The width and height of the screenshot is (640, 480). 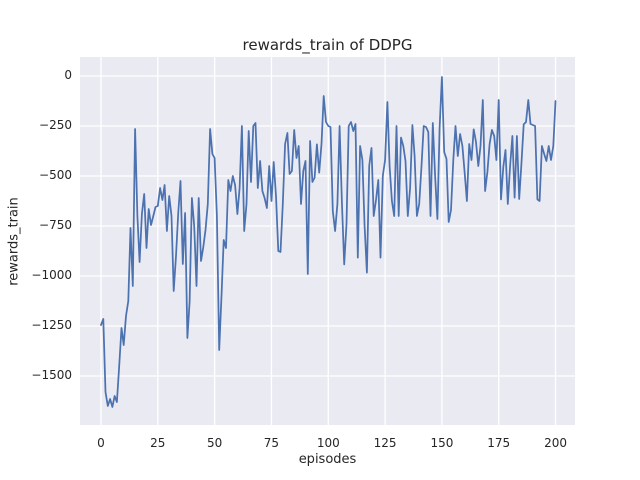 What do you see at coordinates (51, 375) in the screenshot?
I see `y-tick-label: −1500` at bounding box center [51, 375].